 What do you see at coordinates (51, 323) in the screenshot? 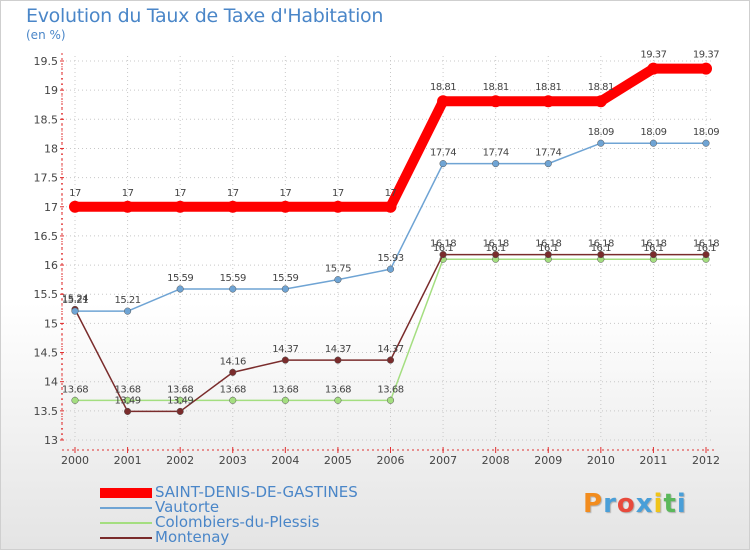
I see `y-tick-label: 15` at bounding box center [51, 323].